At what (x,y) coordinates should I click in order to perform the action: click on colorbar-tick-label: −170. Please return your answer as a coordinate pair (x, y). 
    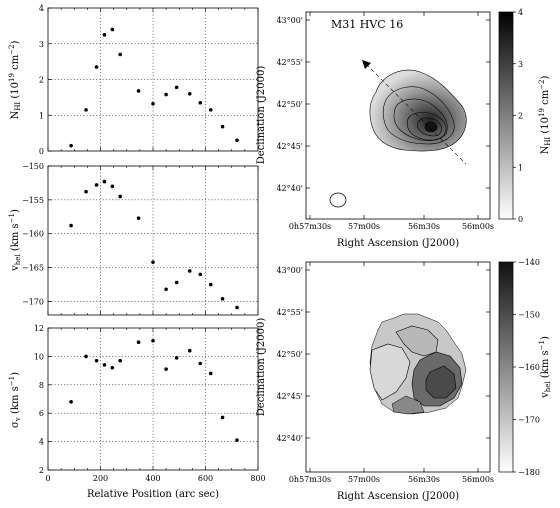
    Looking at the image, I should click on (529, 420).